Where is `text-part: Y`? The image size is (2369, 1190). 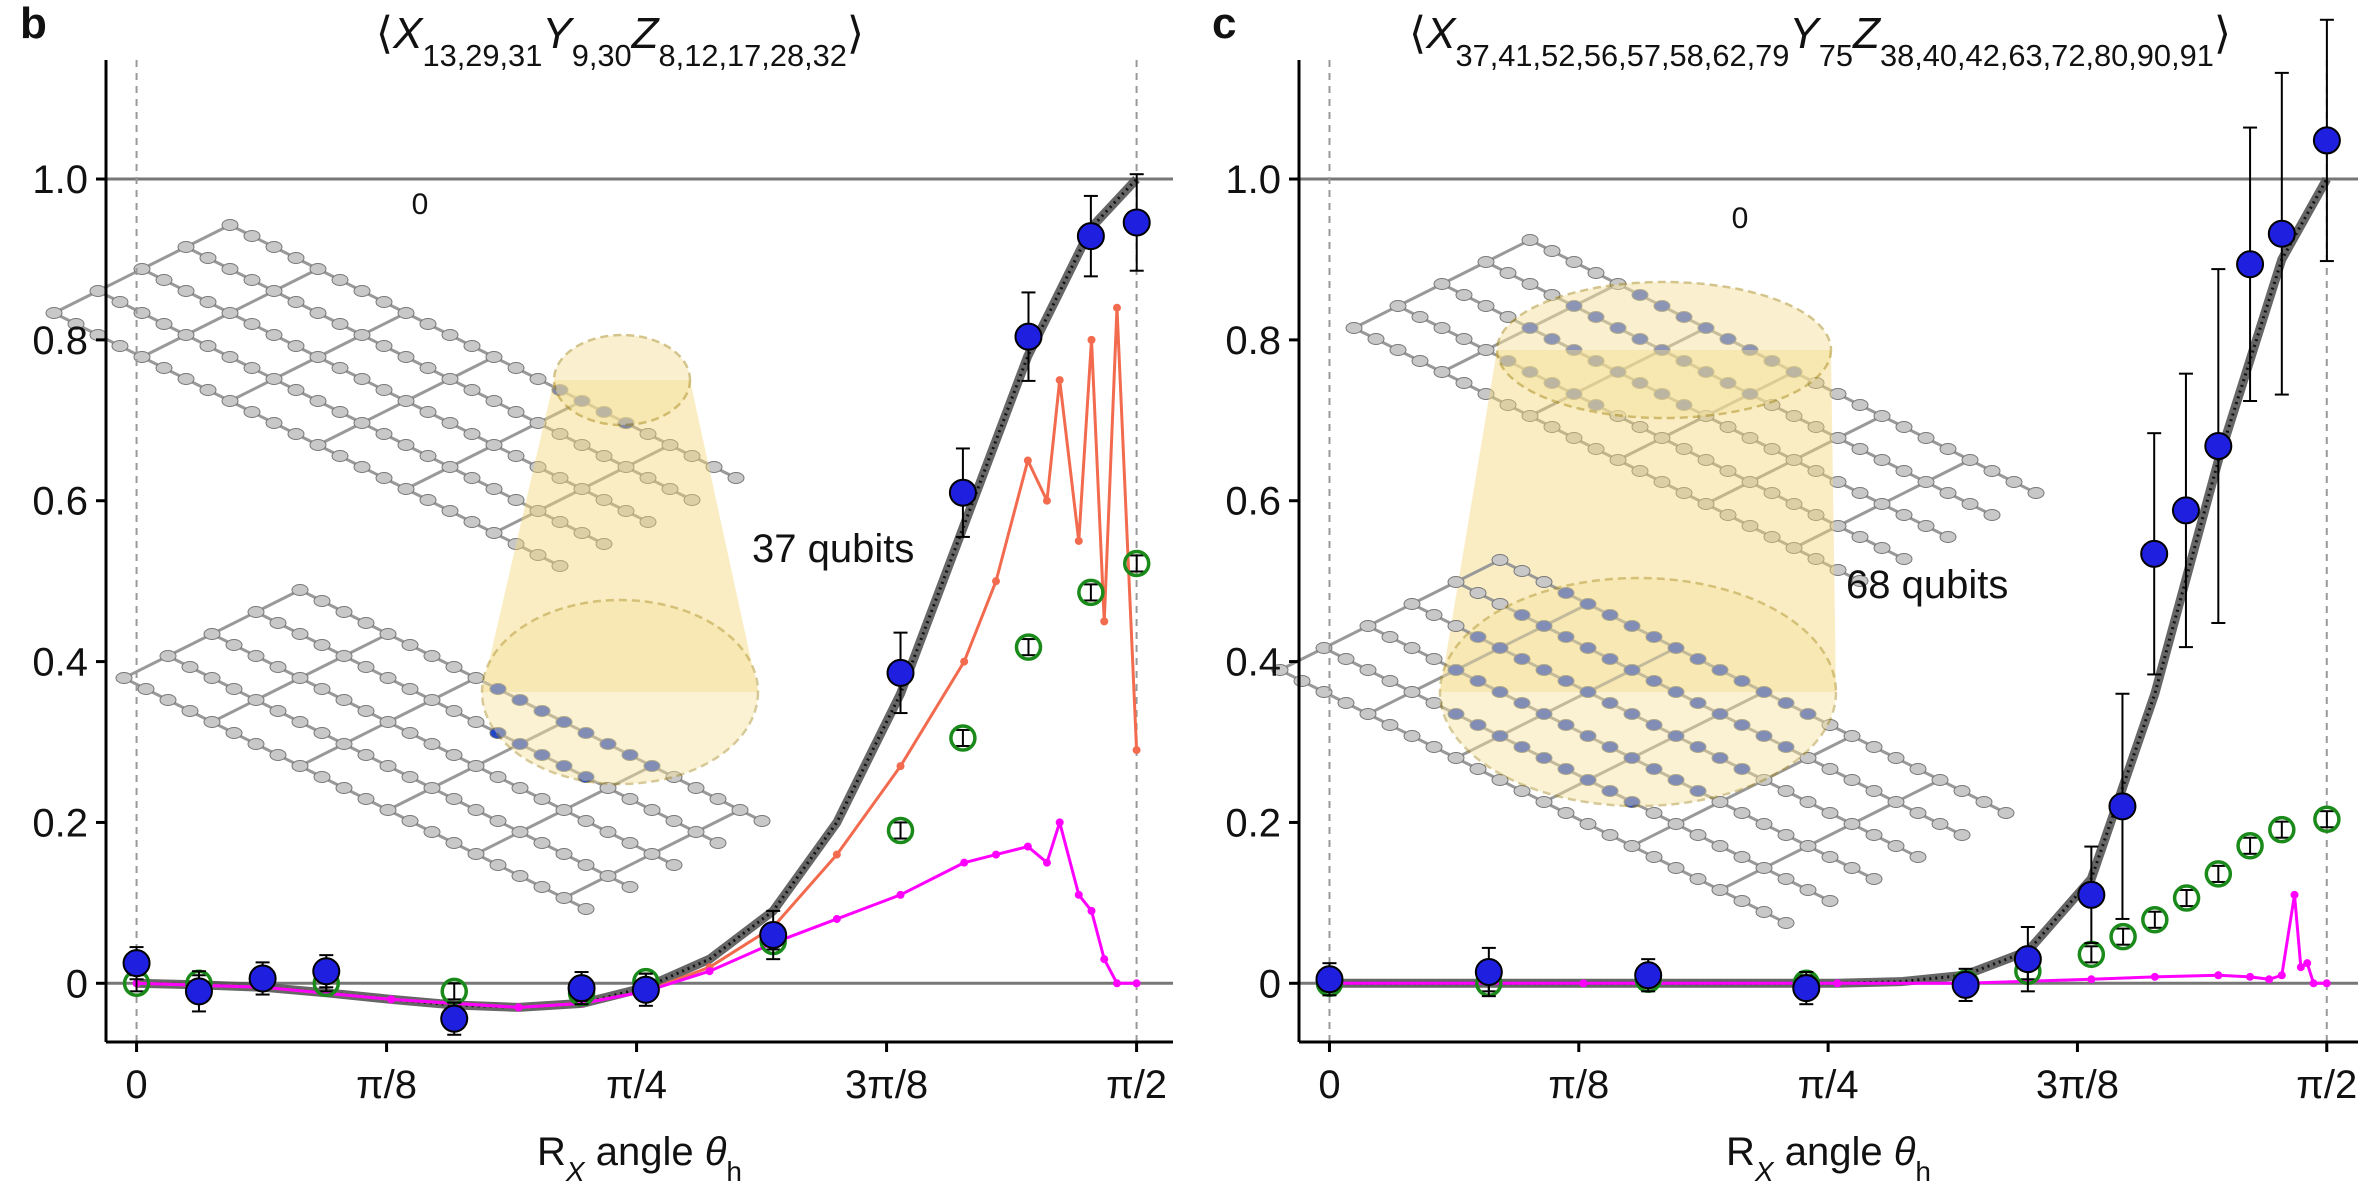 text-part: Y is located at coordinates (1805, 33).